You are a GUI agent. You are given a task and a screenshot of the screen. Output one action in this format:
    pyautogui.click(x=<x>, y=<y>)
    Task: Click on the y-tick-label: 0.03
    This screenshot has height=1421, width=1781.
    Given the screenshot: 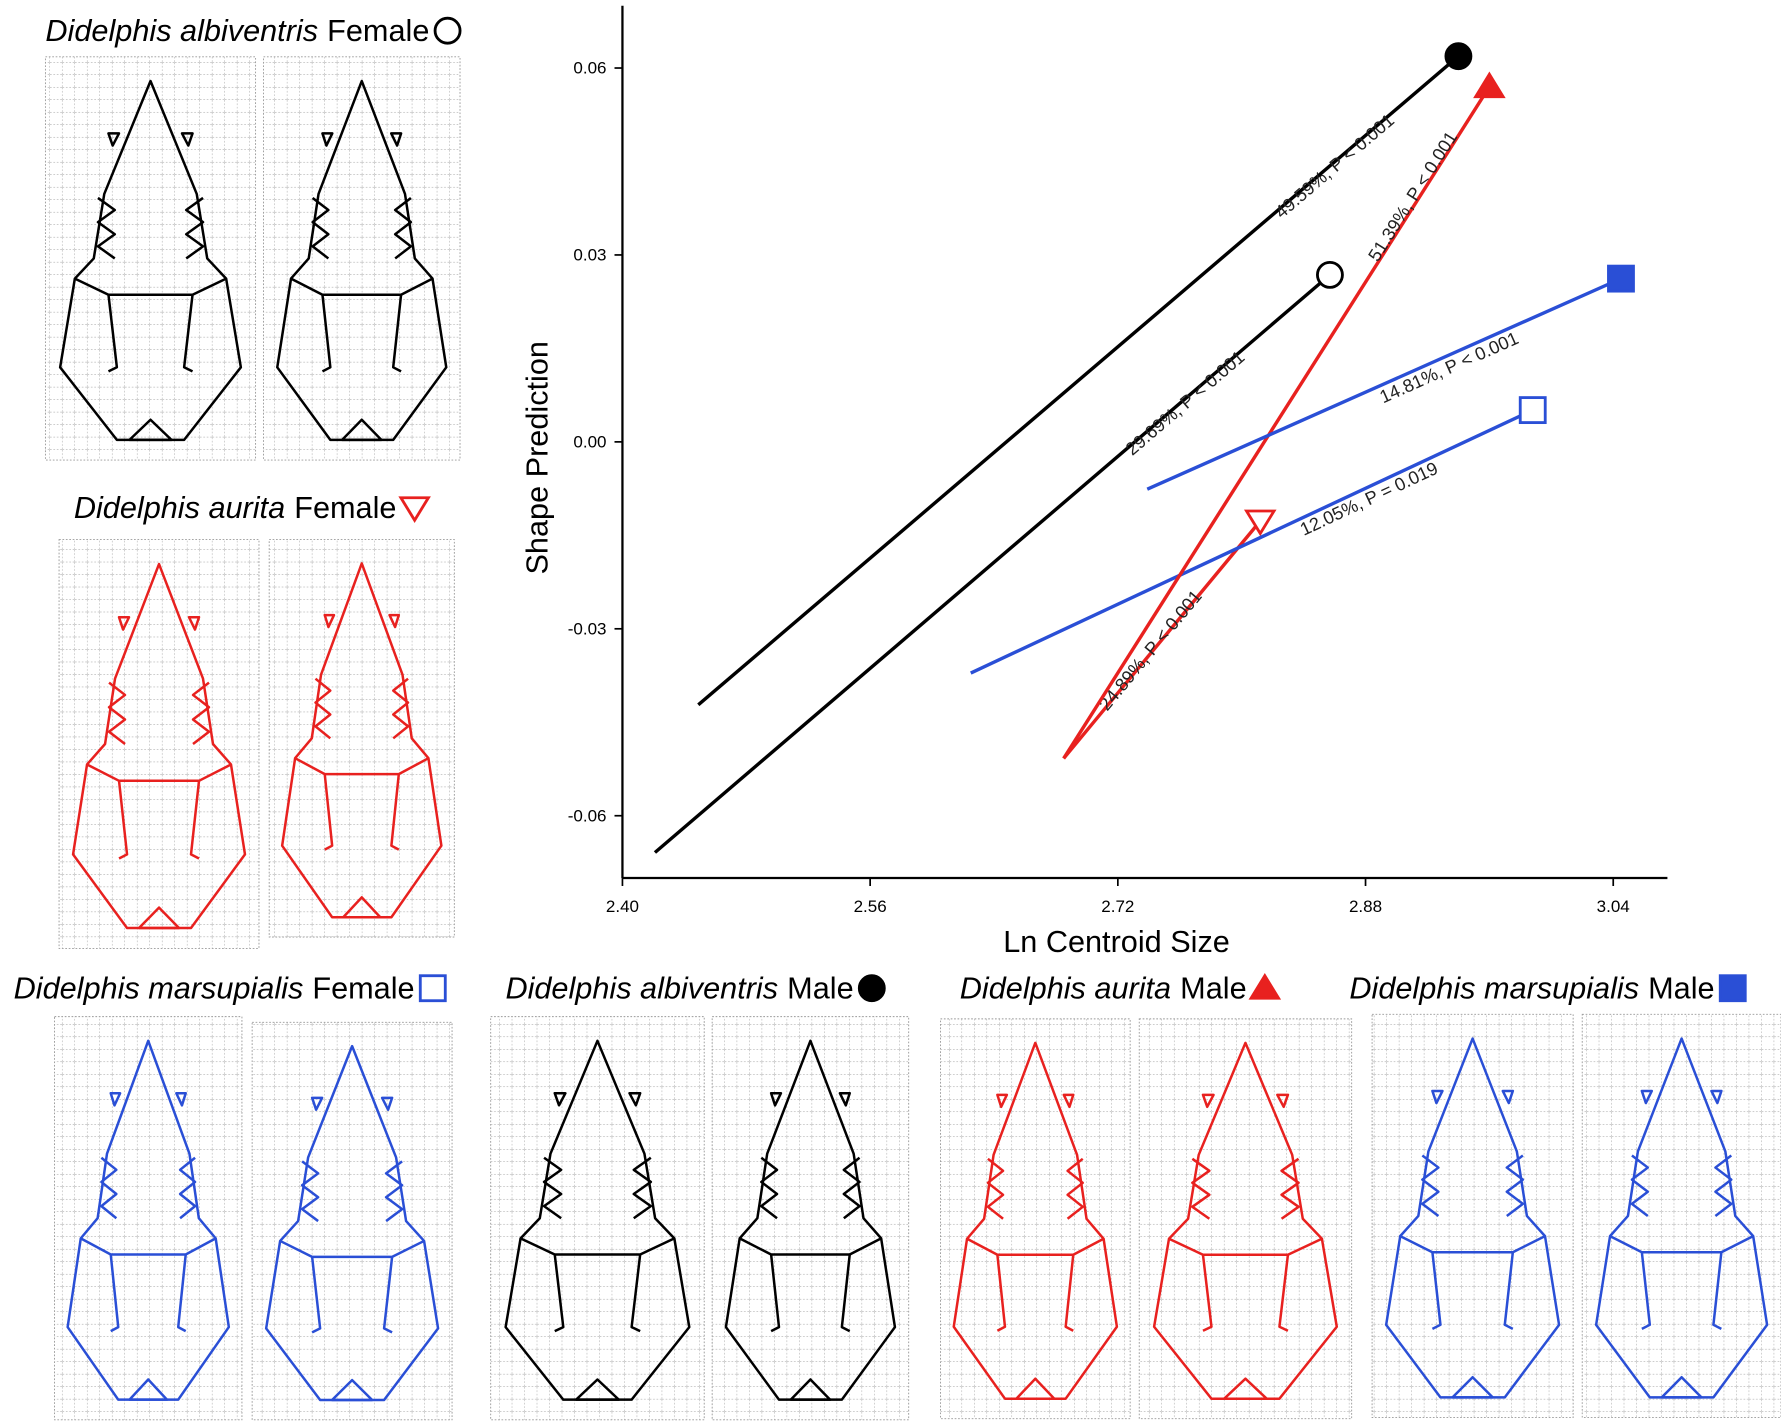 What is the action you would take?
    pyautogui.click(x=589, y=255)
    